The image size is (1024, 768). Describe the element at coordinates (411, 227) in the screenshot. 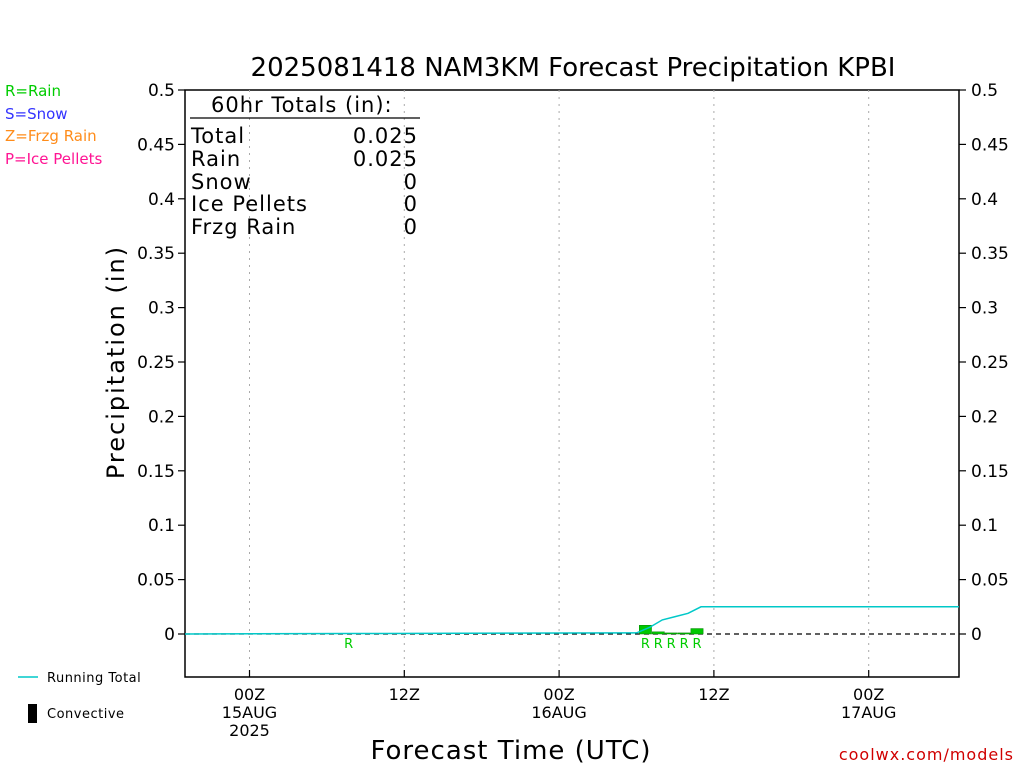

I see `totals-value-frzg-rain: 0` at that location.